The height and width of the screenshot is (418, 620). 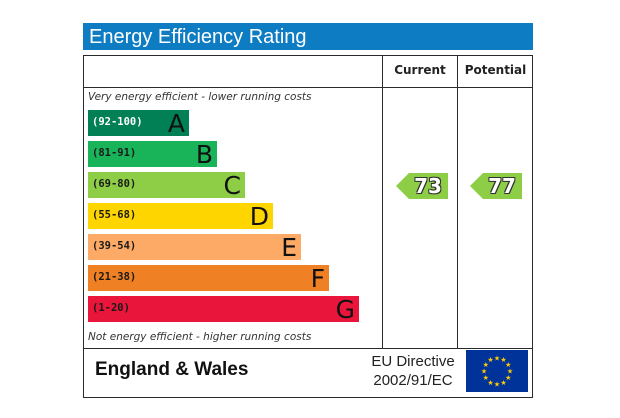 I want to click on rating-arrow-current: 73, so click(x=422, y=186).